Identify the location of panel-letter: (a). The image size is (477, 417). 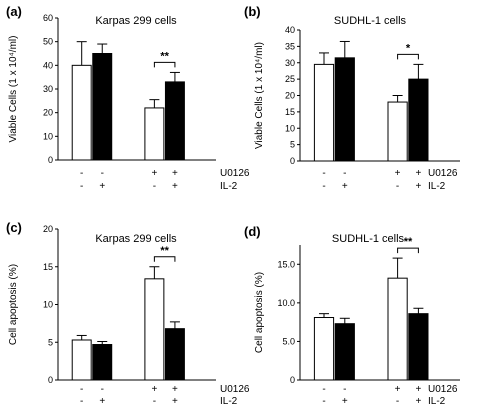
(14, 11).